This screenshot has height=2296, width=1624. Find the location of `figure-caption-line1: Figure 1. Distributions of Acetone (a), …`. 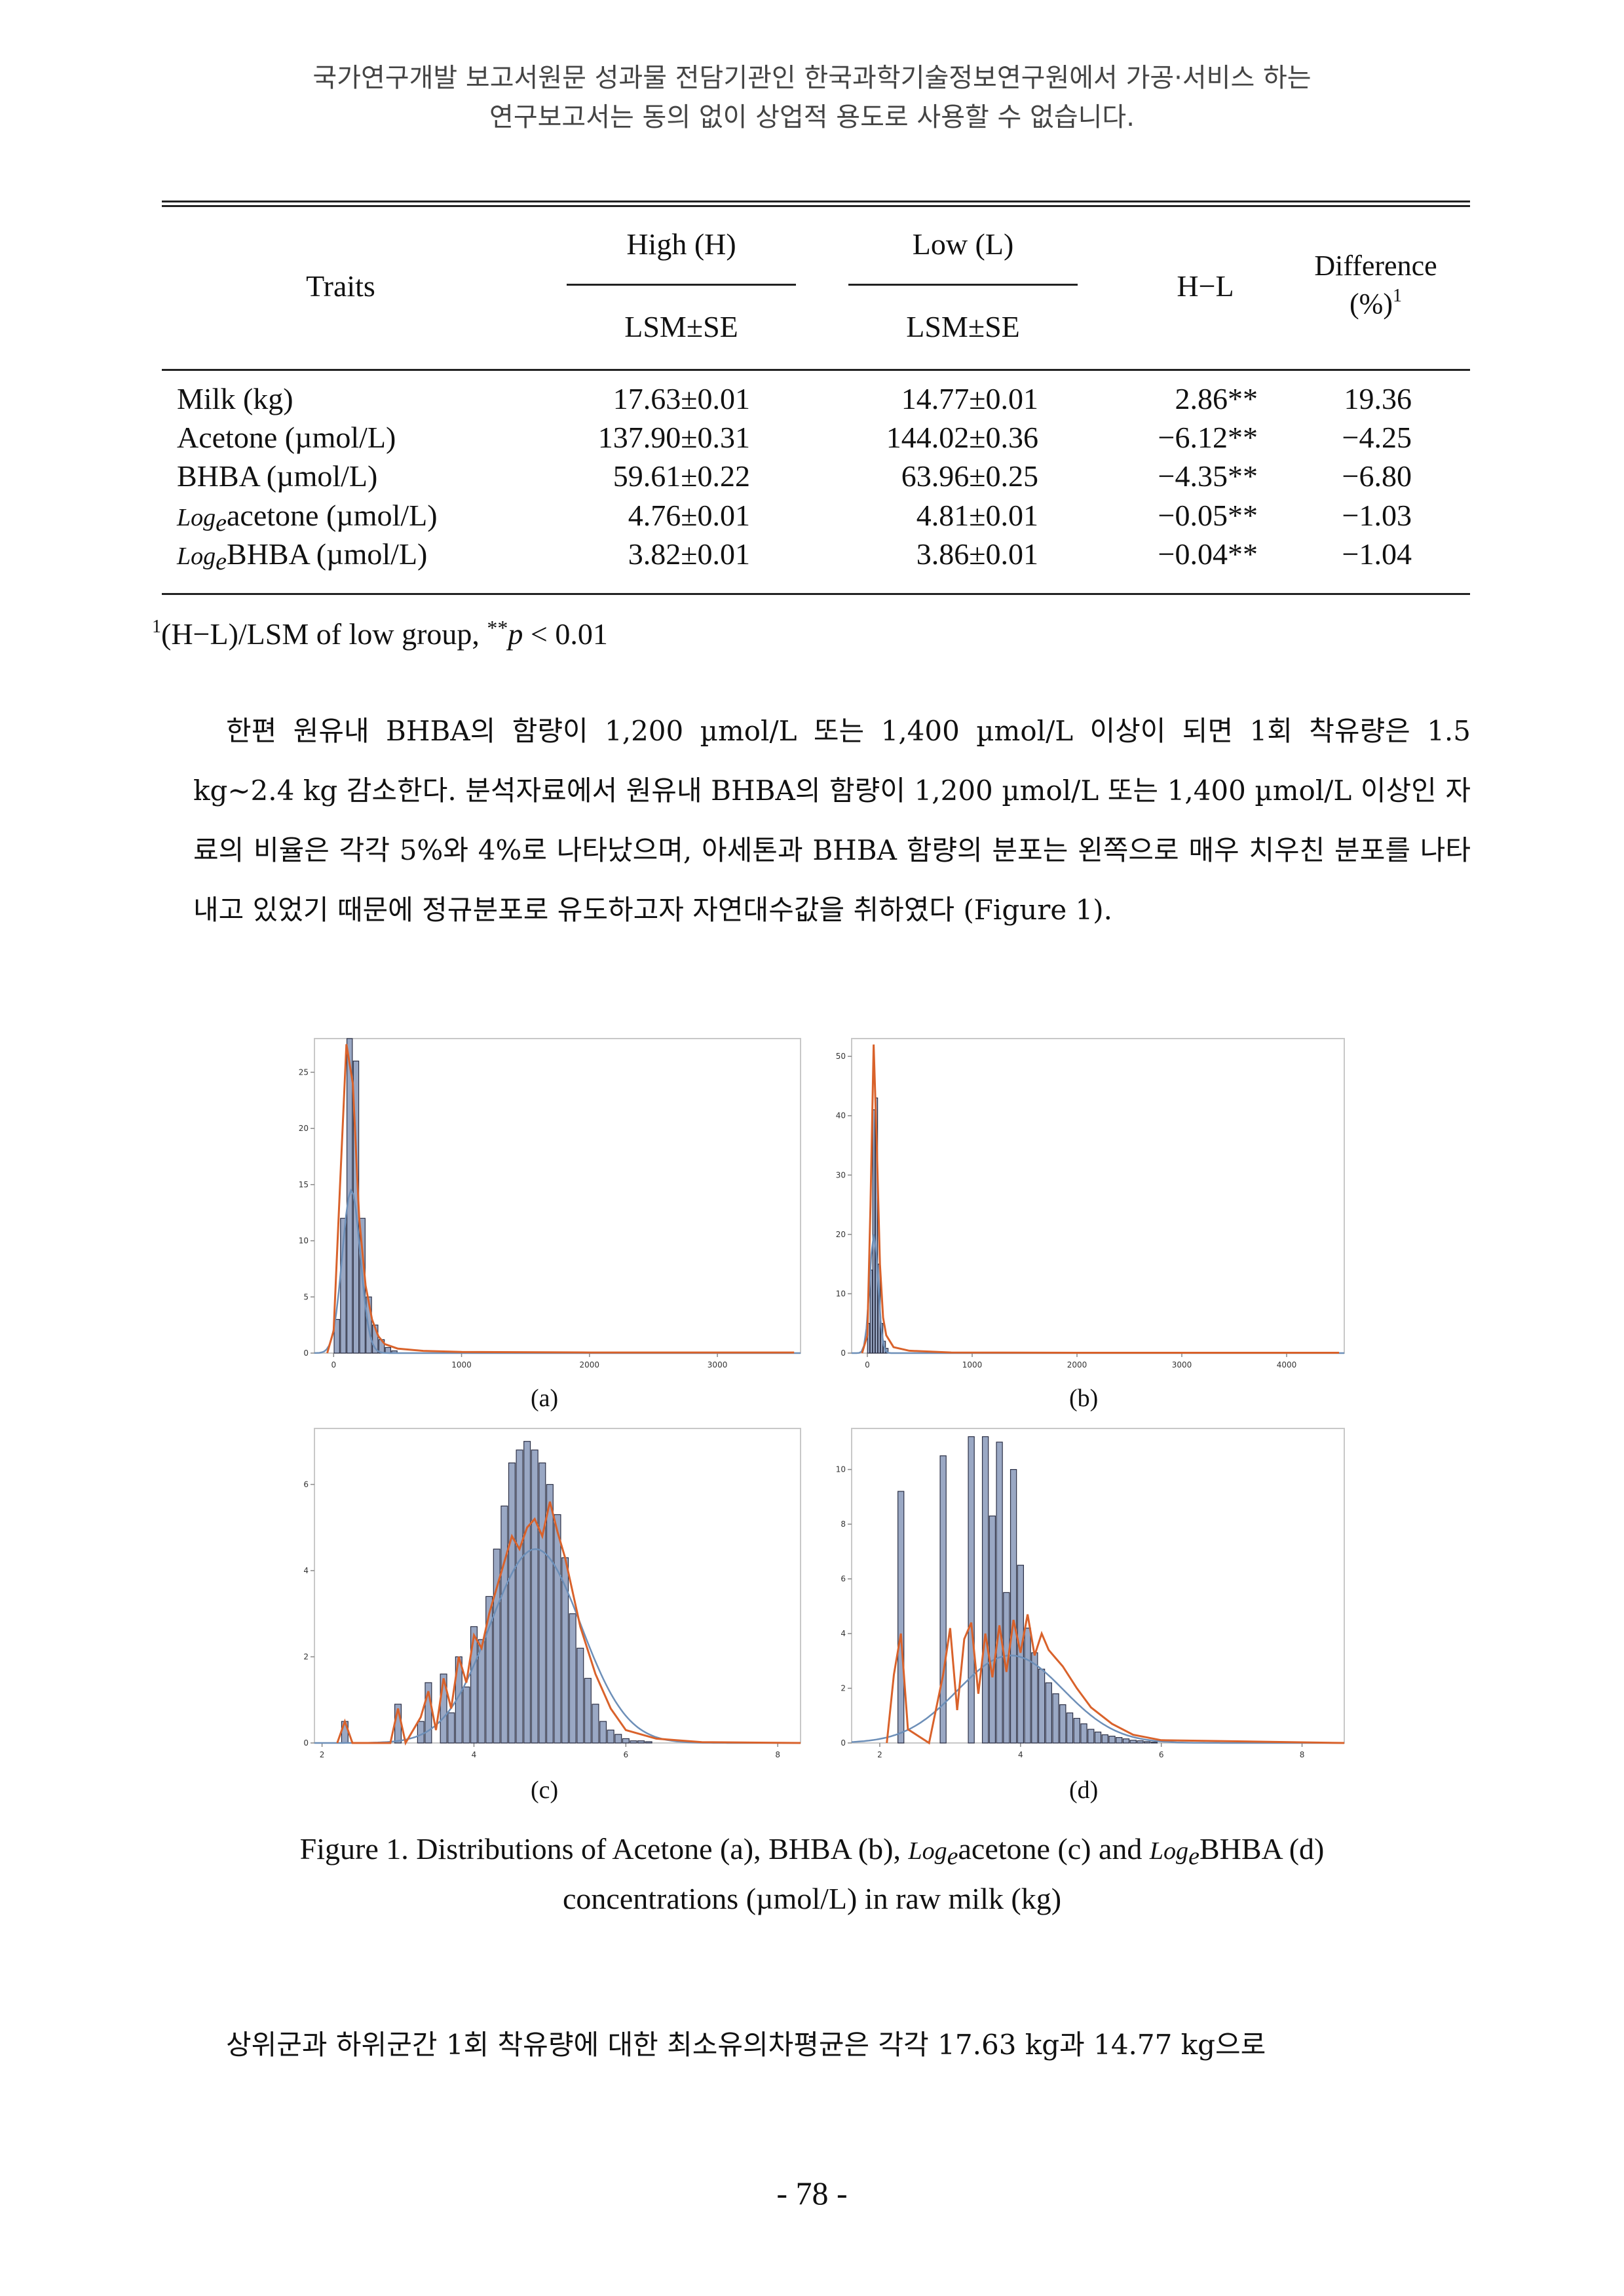

figure-caption-line1: Figure 1. Distributions of Acetone (a), … is located at coordinates (812, 1851).